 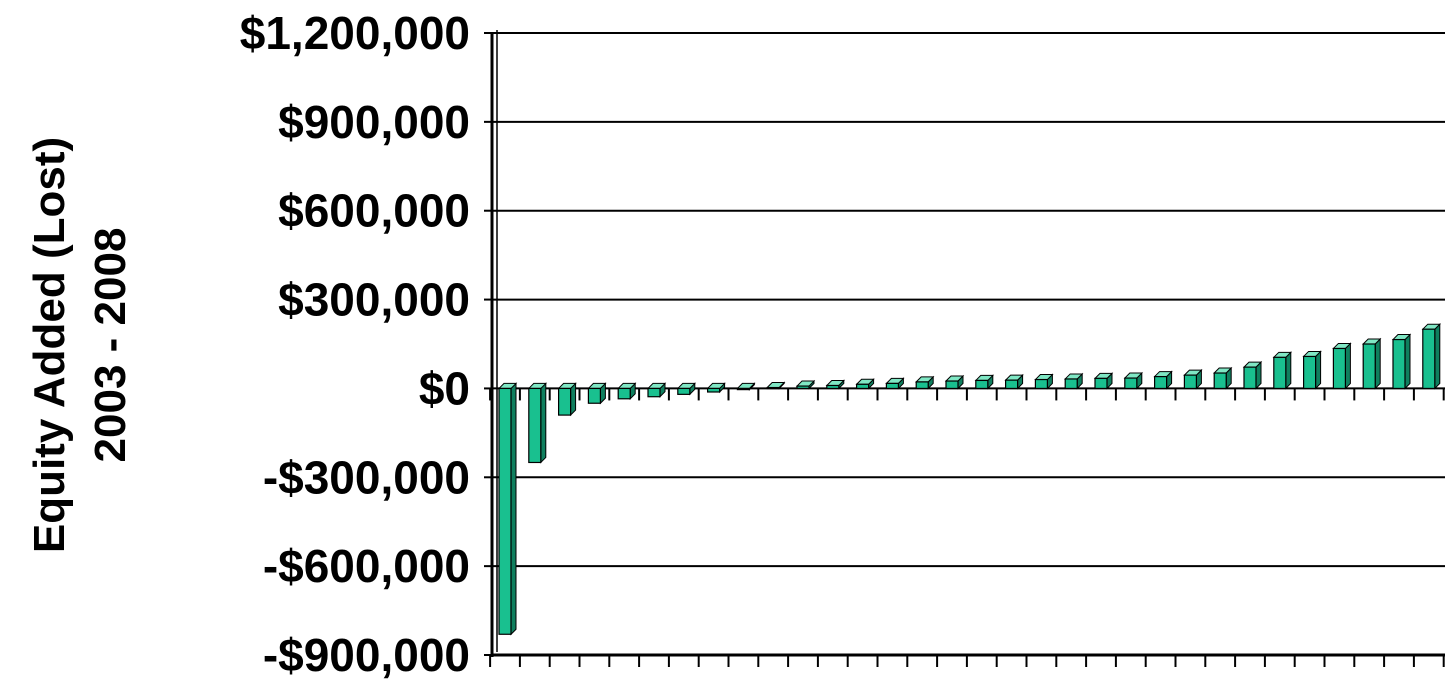 What do you see at coordinates (374, 300) in the screenshot?
I see `y-tick-label: $300,000` at bounding box center [374, 300].